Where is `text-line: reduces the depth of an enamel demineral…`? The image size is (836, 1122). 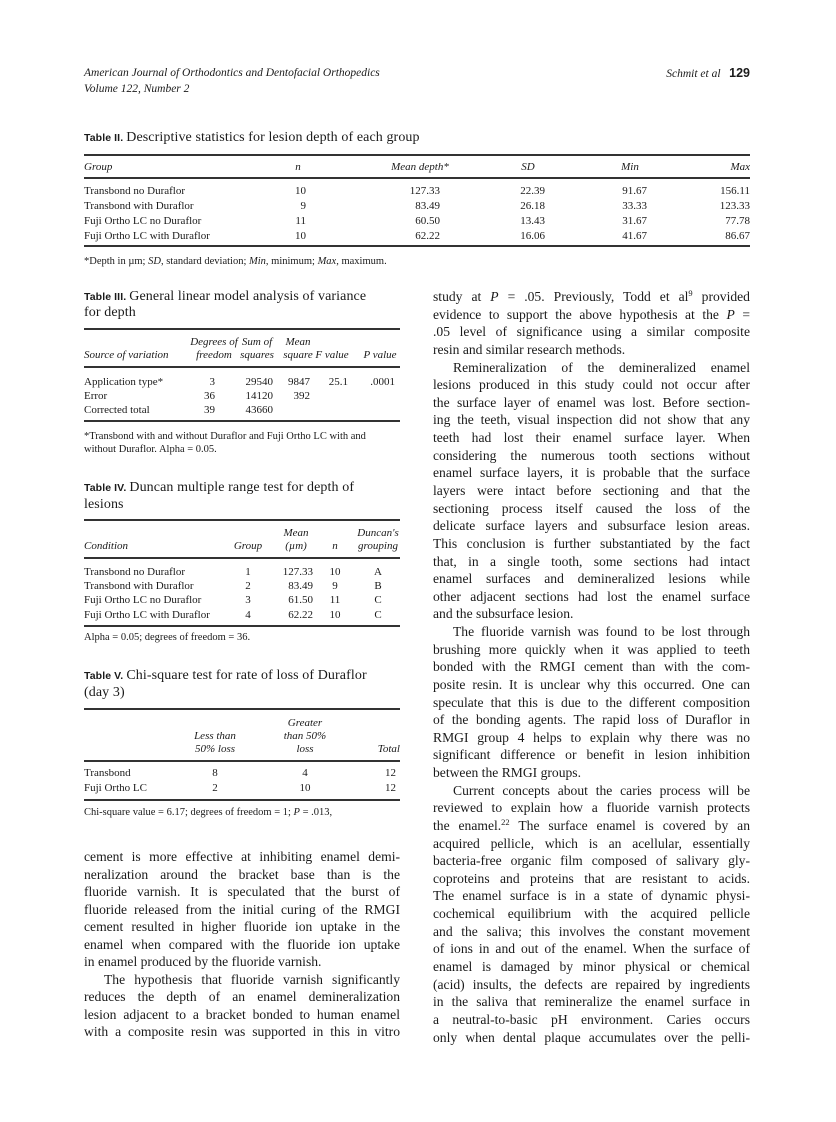 text-line: reduces the depth of an enamel demineral… is located at coordinates (242, 996).